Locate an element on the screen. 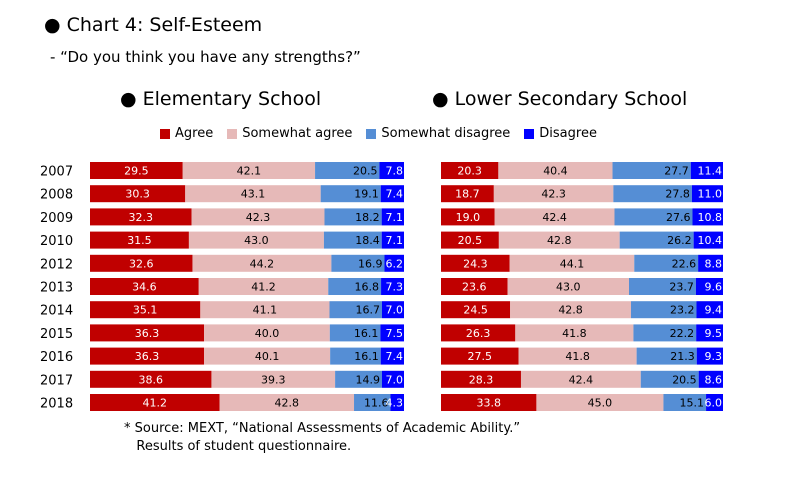 The height and width of the screenshot is (484, 794). legend-swatch-somewhat-agree is located at coordinates (232, 133).